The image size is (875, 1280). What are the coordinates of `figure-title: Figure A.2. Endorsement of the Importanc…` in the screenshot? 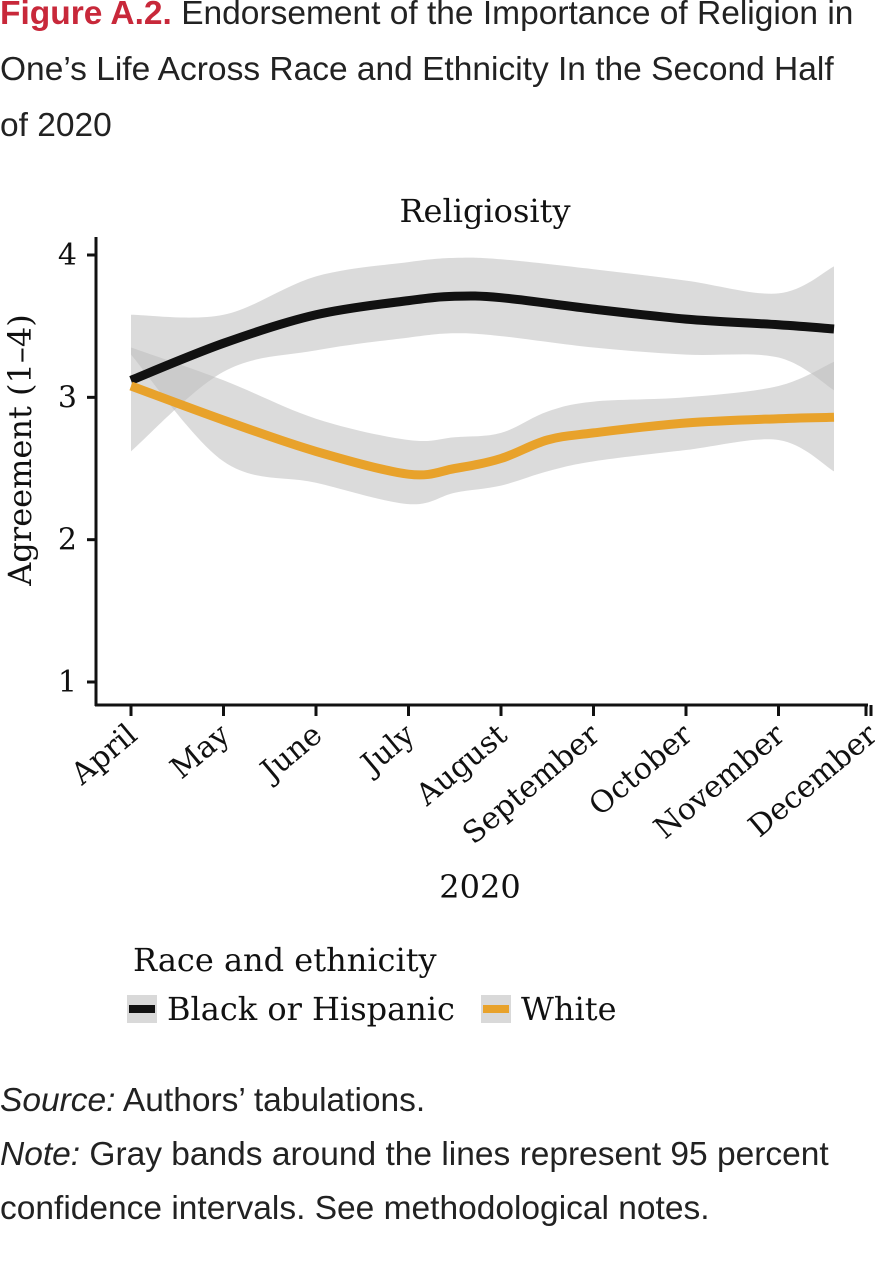 It's located at (430, 77).